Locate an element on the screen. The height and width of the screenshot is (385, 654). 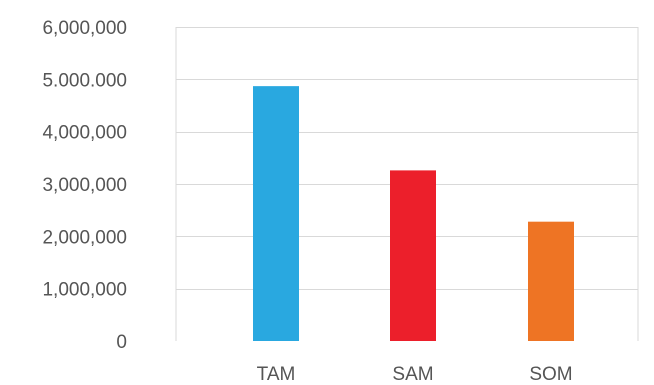
x-axis-category-labels: TAM SAM SOM is located at coordinates (415, 374).